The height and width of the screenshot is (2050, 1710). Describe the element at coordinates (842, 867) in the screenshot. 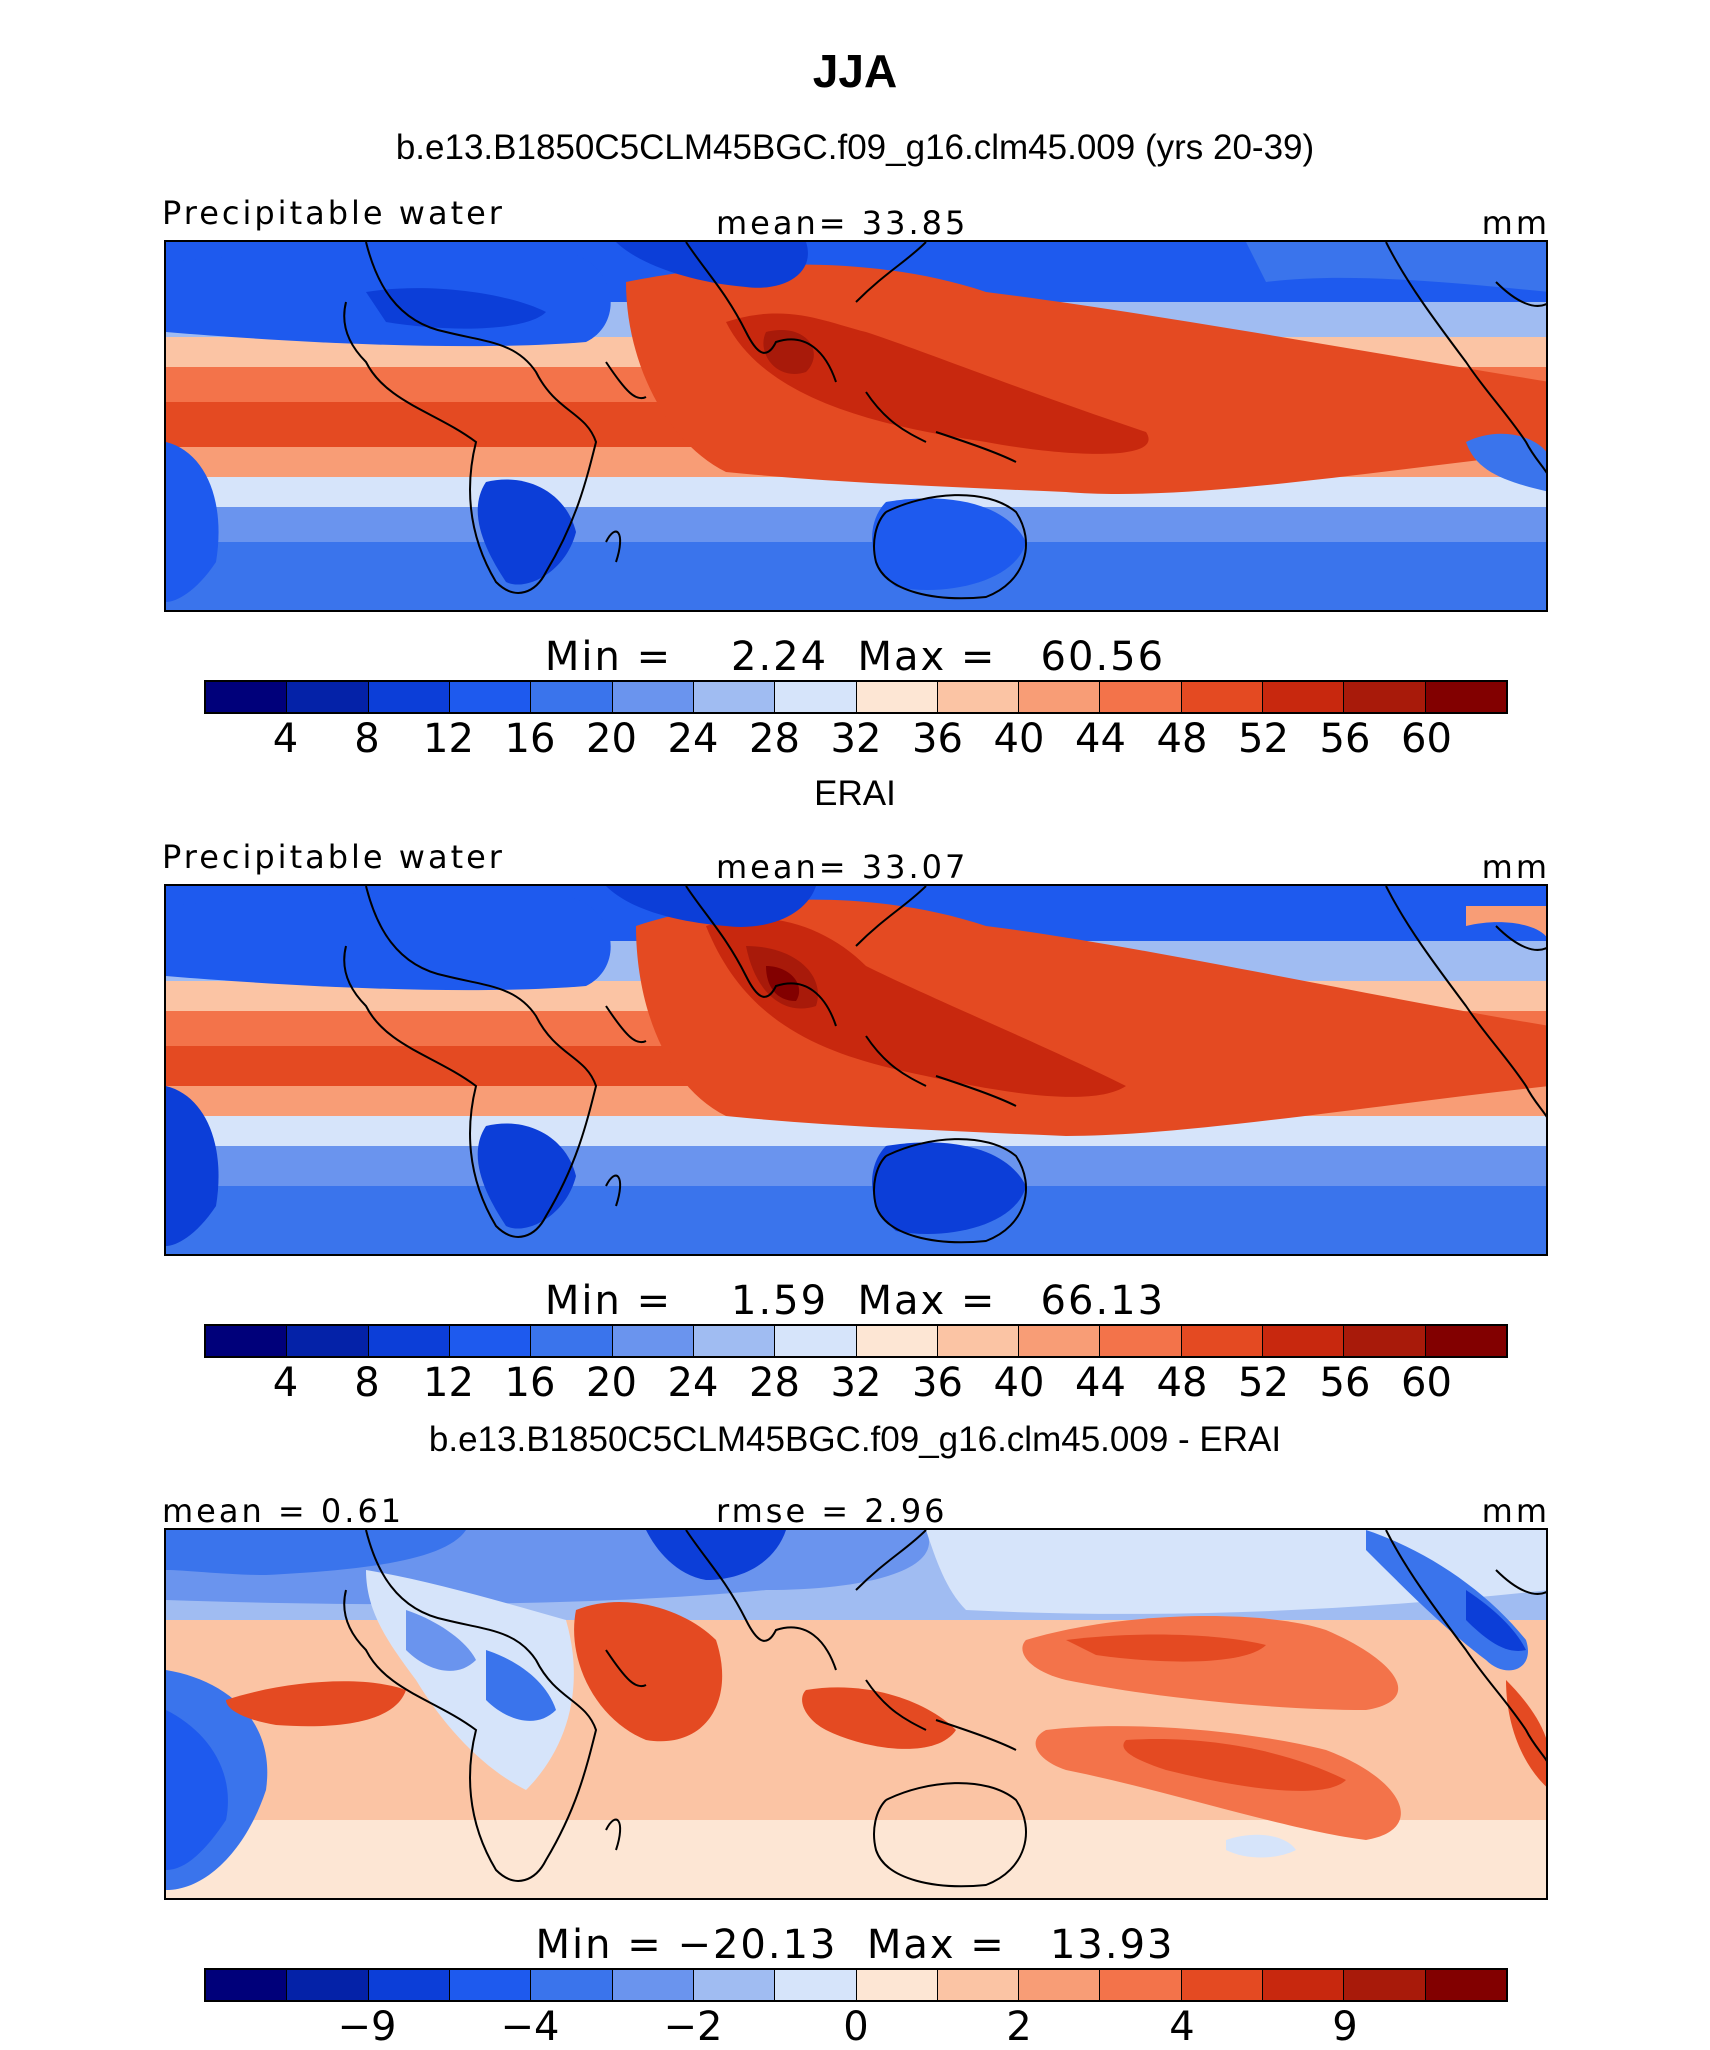

I see `panel2-mean-label: mean= 33.07` at that location.